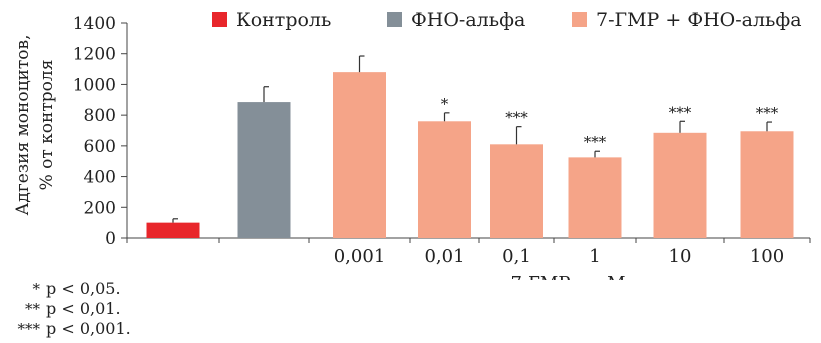 The image size is (821, 343). Describe the element at coordinates (83, 308) in the screenshot. I see `footnote-text: p < 0,01.` at that location.